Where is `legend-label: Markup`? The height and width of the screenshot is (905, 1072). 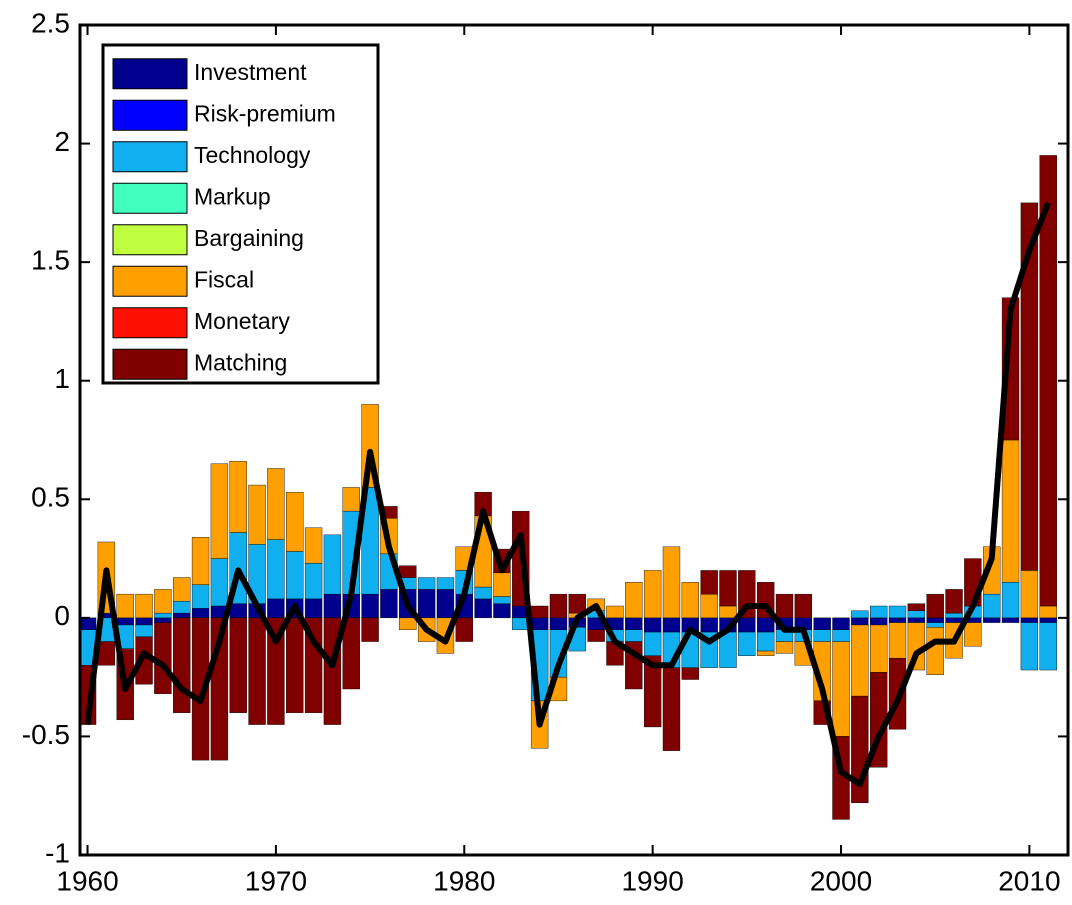 legend-label: Markup is located at coordinates (232, 196).